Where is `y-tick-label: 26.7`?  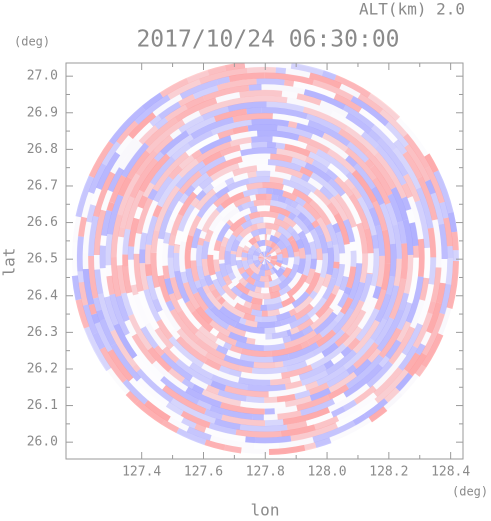
y-tick-label: 26.7 is located at coordinates (42, 185).